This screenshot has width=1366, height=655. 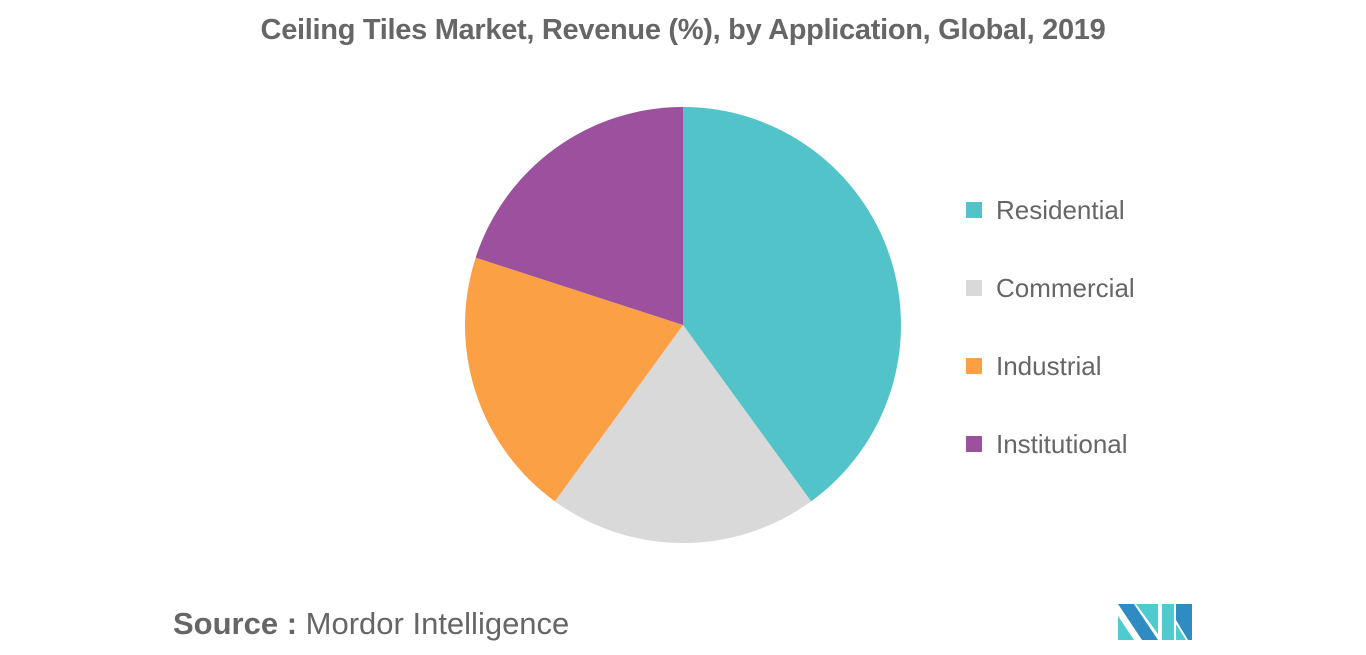 I want to click on legend-label: Commercial, so click(x=1065, y=287).